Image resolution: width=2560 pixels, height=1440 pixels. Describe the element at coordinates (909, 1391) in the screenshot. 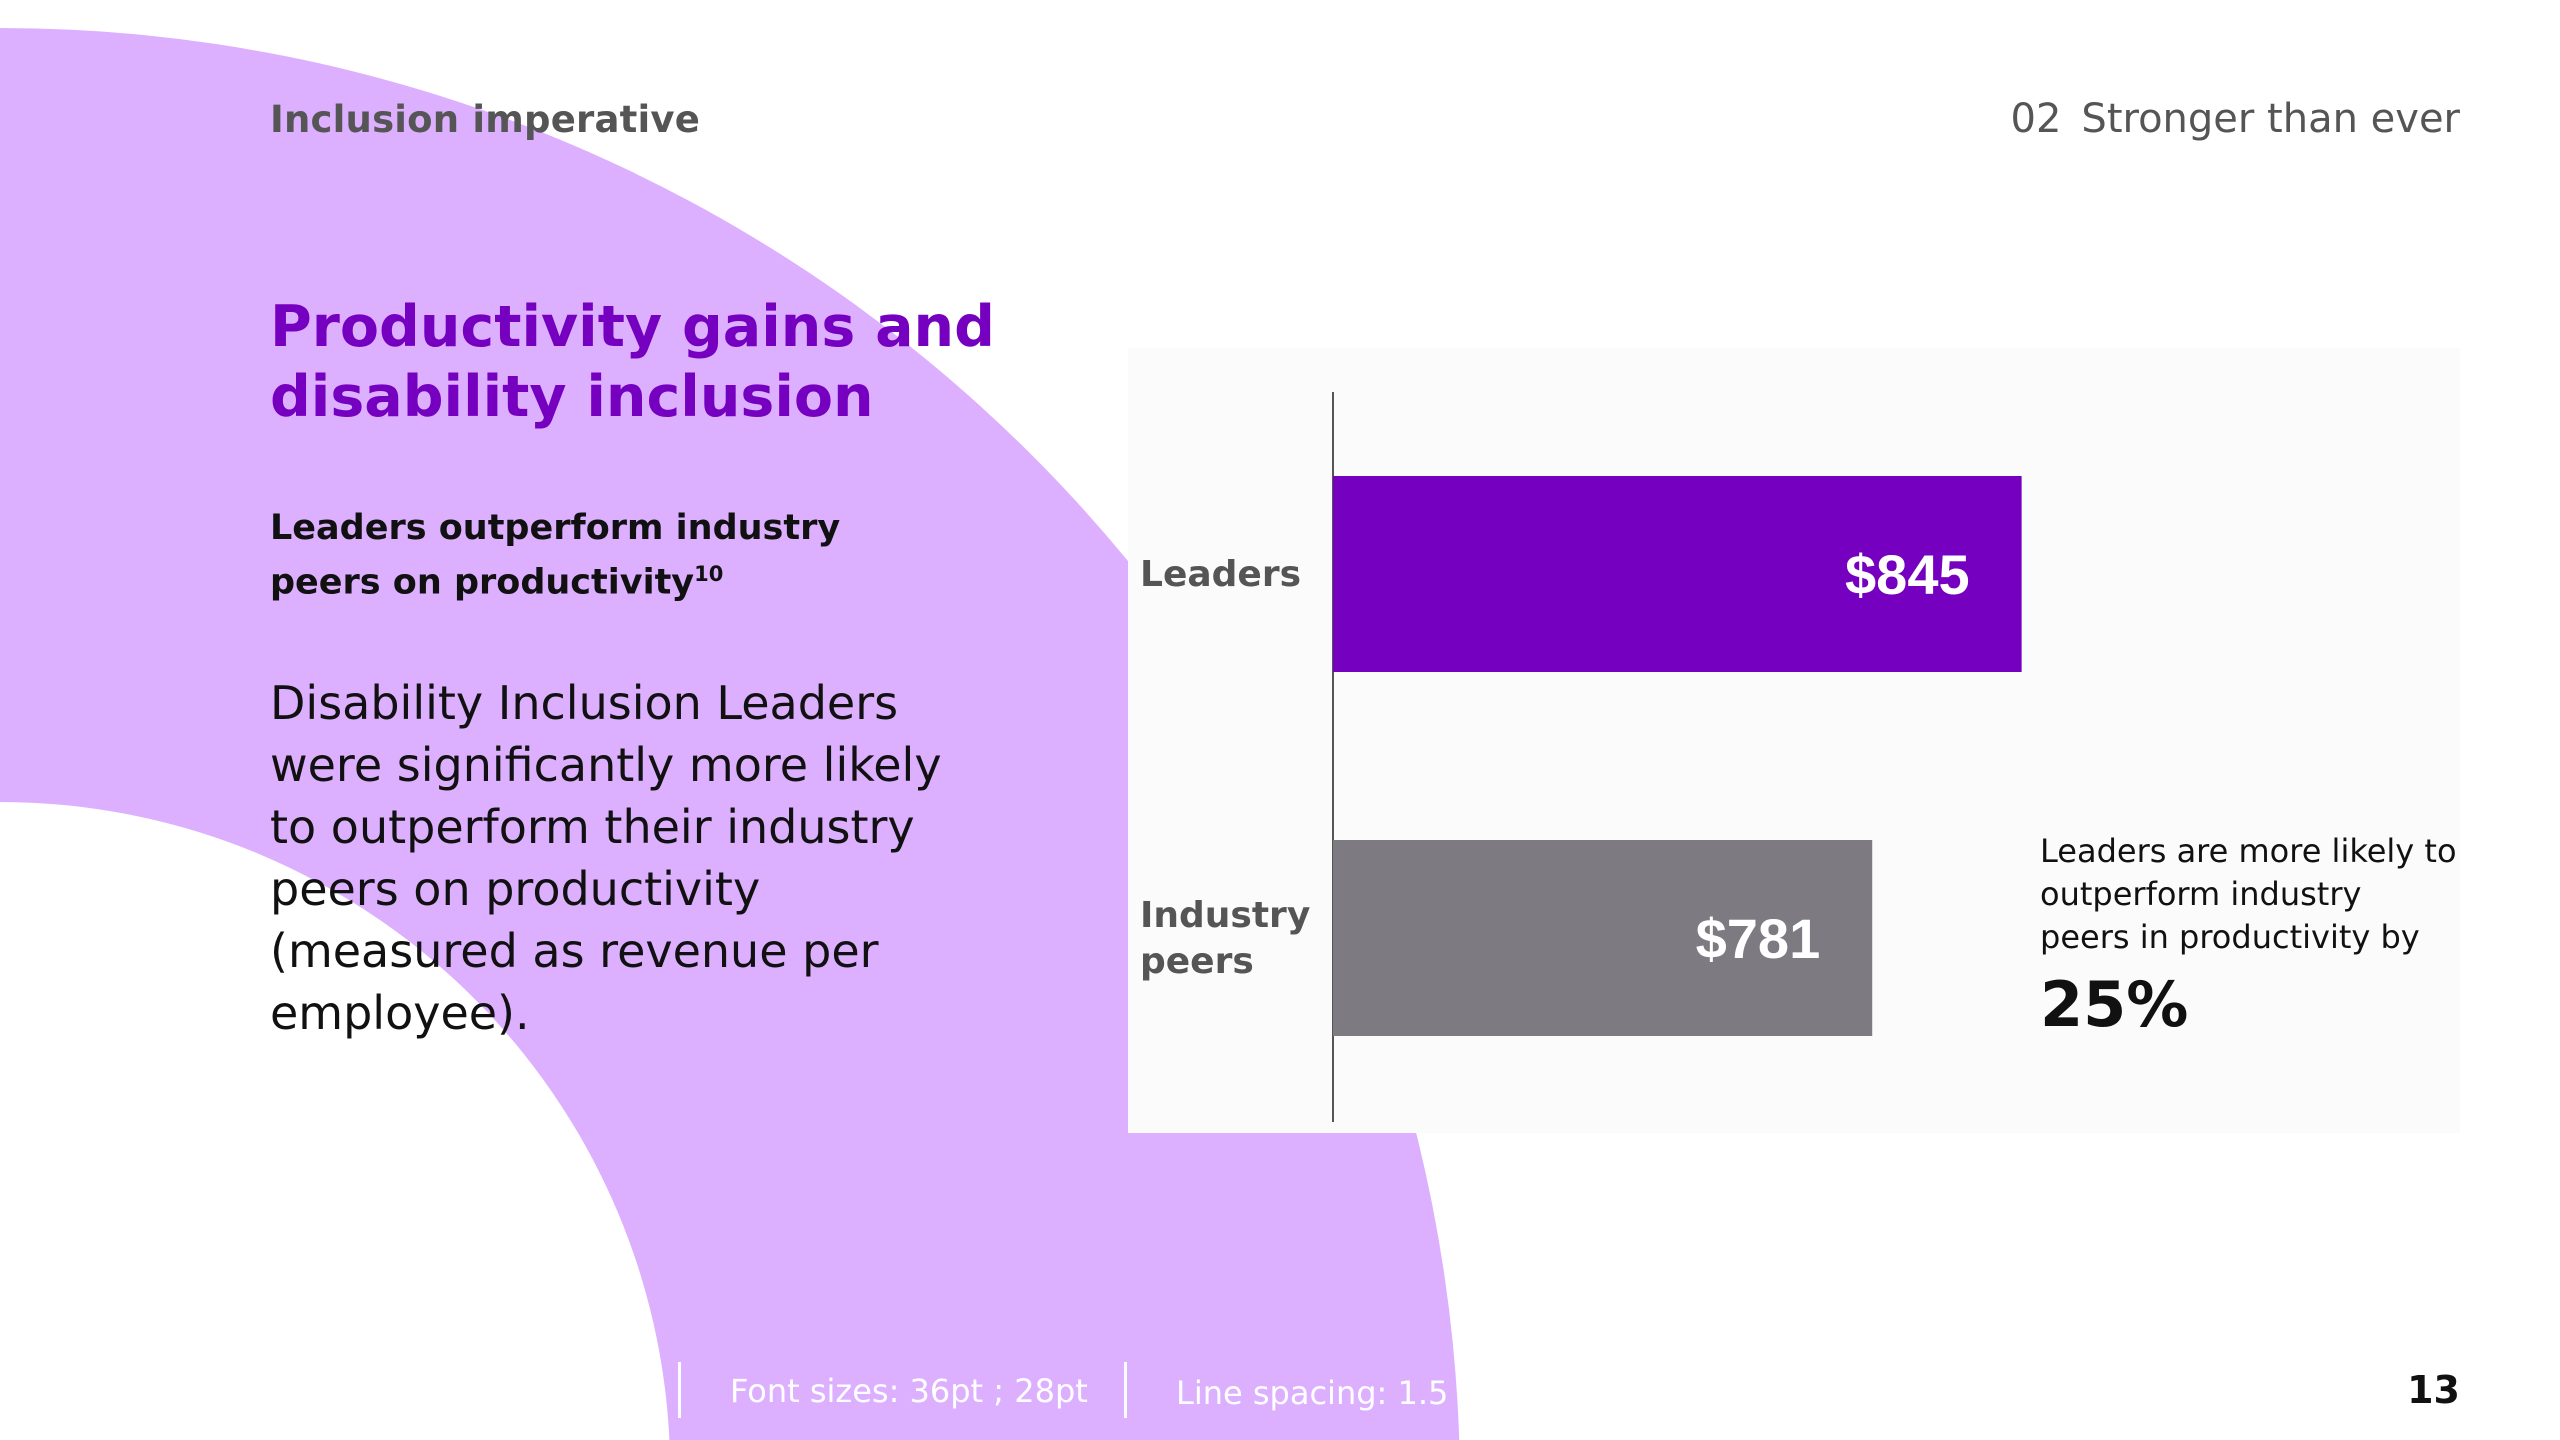

I see `footer-font-sizes: Font sizes: 36pt ; 28pt` at that location.